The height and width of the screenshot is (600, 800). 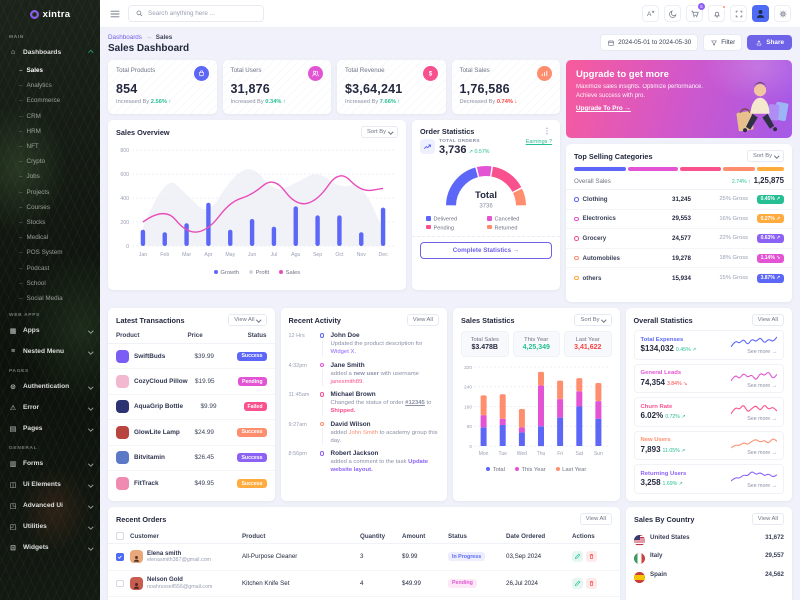 I want to click on sidebar-item-stocks: – Stocks, so click(x=32, y=222).